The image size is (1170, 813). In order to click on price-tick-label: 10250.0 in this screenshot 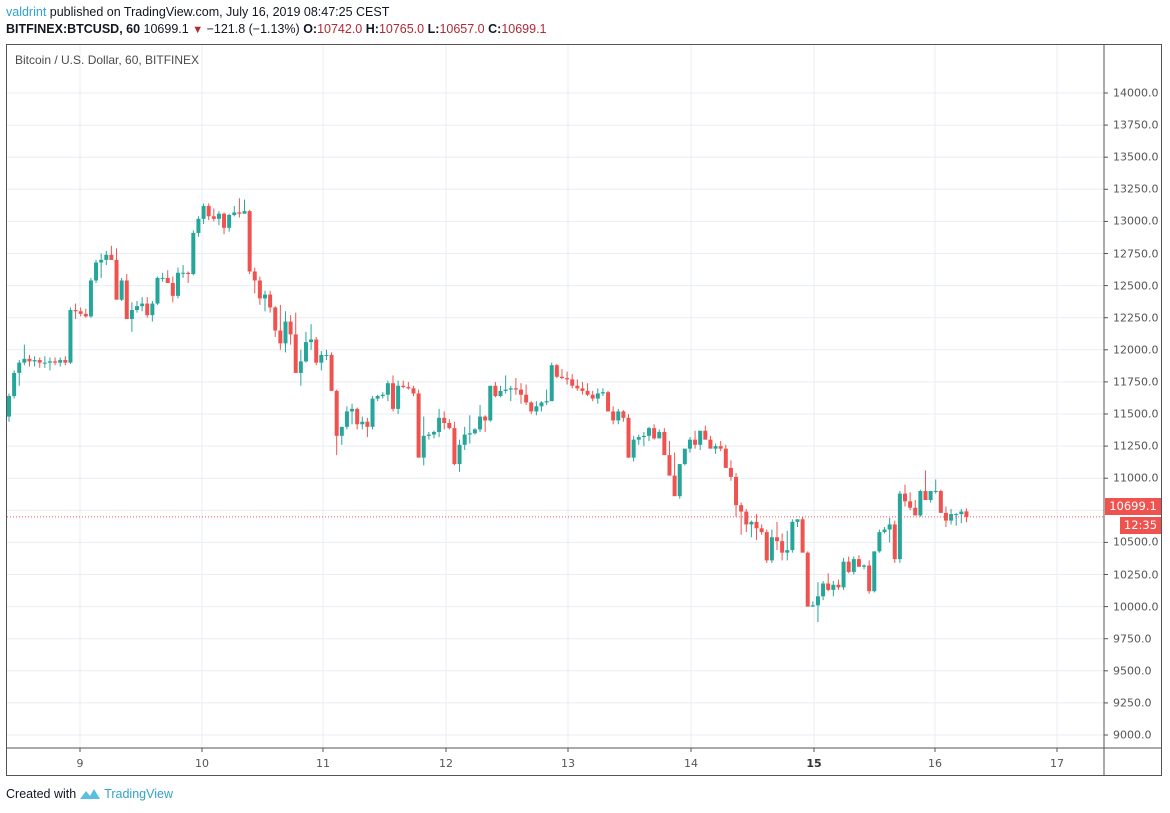, I will do `click(1136, 574)`.